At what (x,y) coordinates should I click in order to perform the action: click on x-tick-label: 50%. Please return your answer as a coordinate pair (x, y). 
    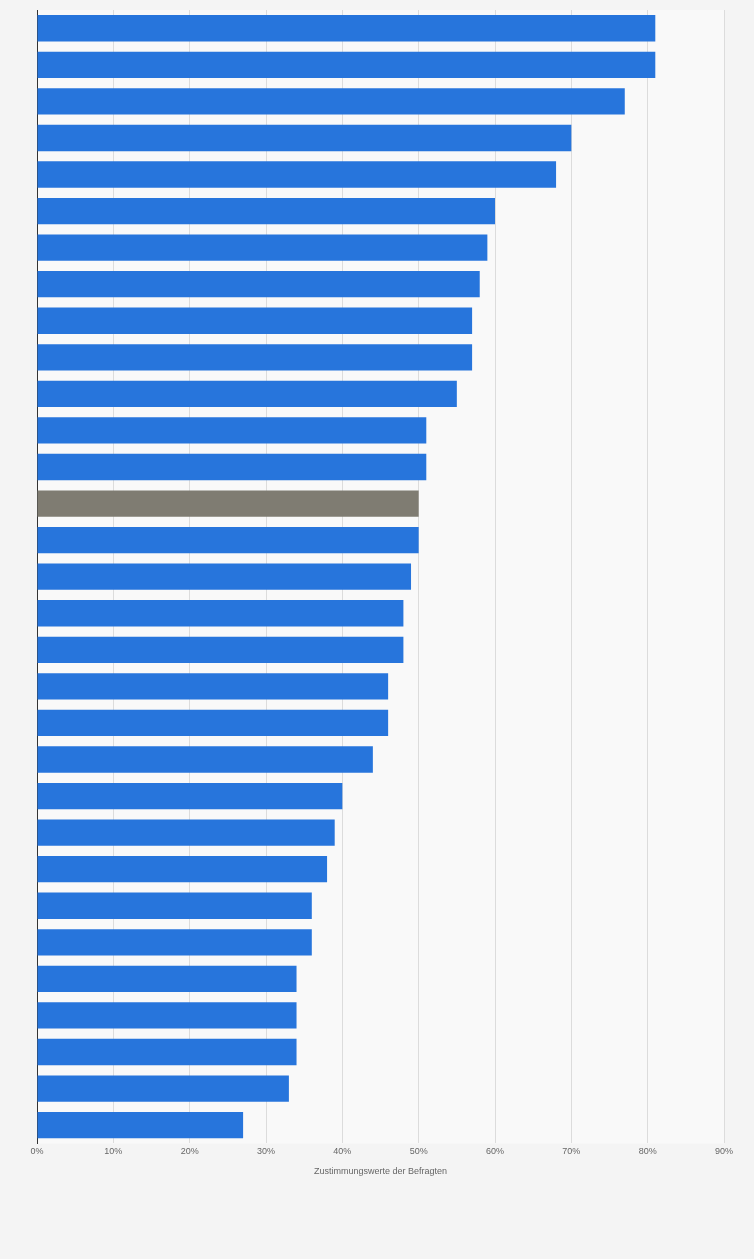
    Looking at the image, I should click on (418, 1151).